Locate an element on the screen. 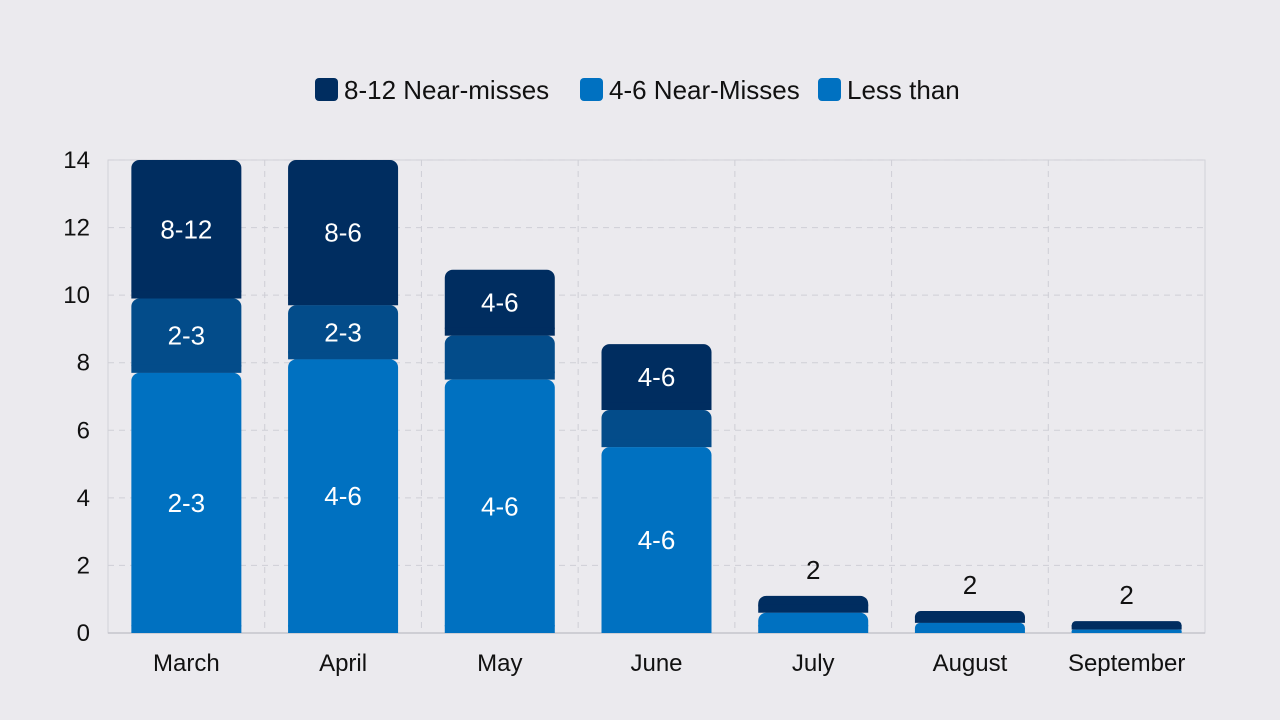  bar-stack-june: 4-6 4-6 is located at coordinates (656, 488).